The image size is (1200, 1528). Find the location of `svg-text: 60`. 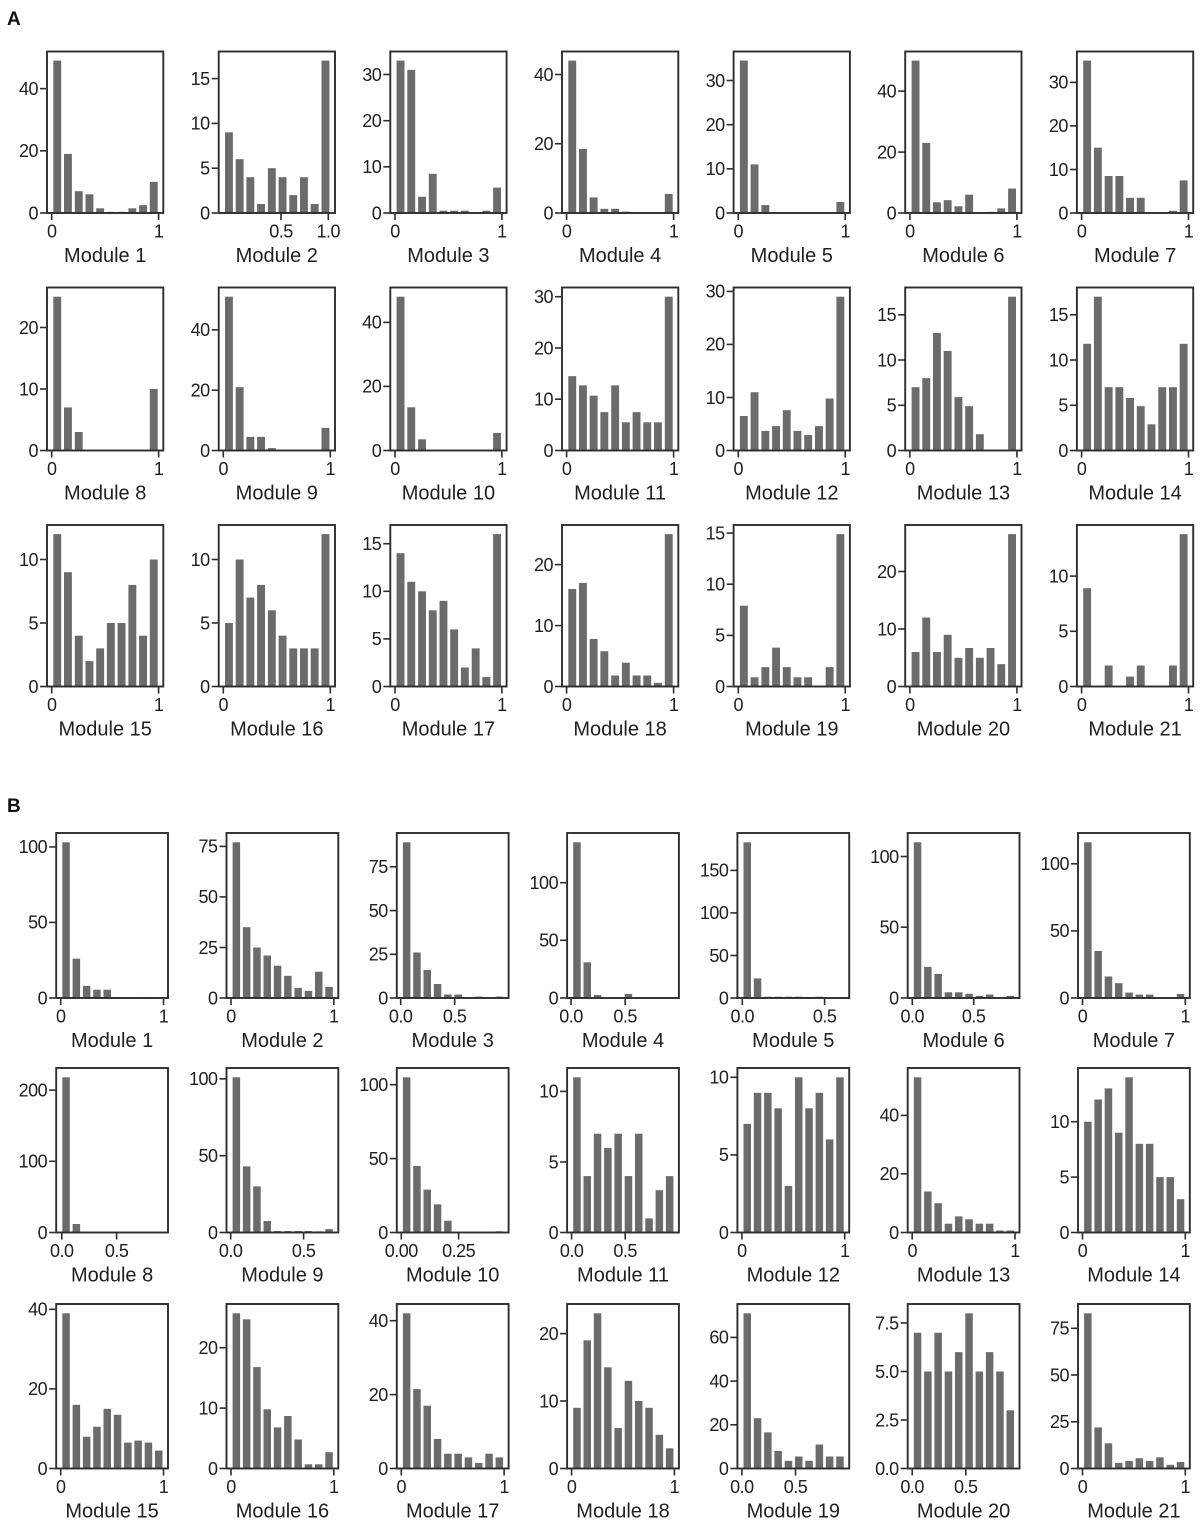

svg-text: 60 is located at coordinates (719, 1338).